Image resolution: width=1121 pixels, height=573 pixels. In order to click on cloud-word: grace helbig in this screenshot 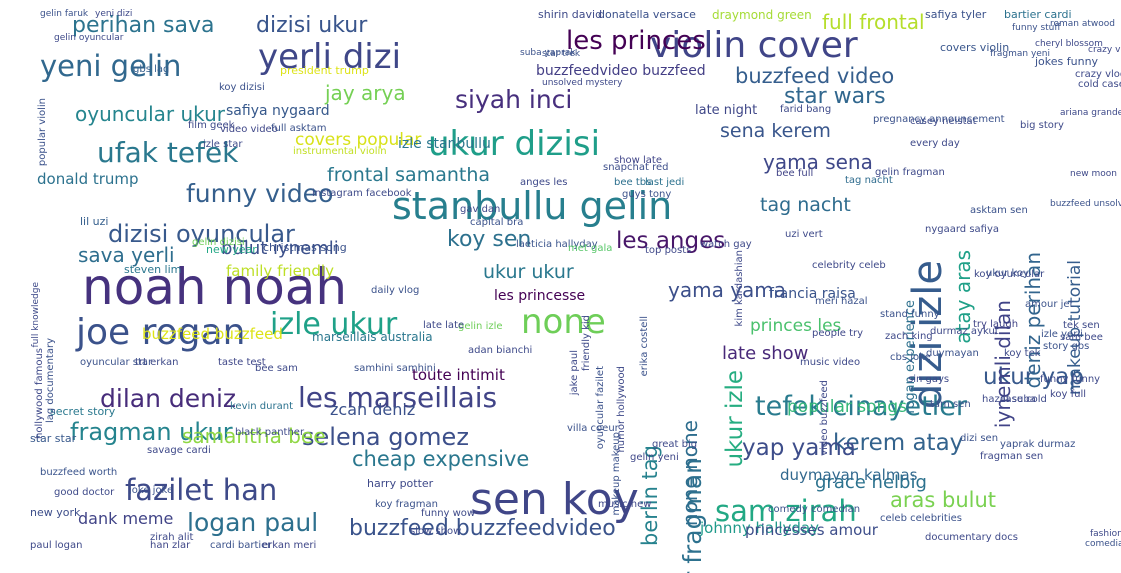, I will do `click(871, 482)`.